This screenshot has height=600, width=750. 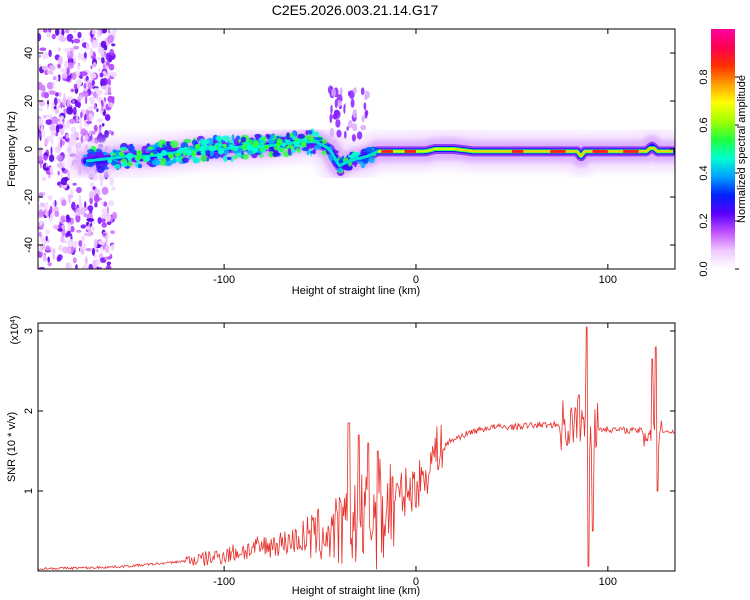 What do you see at coordinates (224, 280) in the screenshot?
I see `spectrogram-x-tick-label: -100` at bounding box center [224, 280].